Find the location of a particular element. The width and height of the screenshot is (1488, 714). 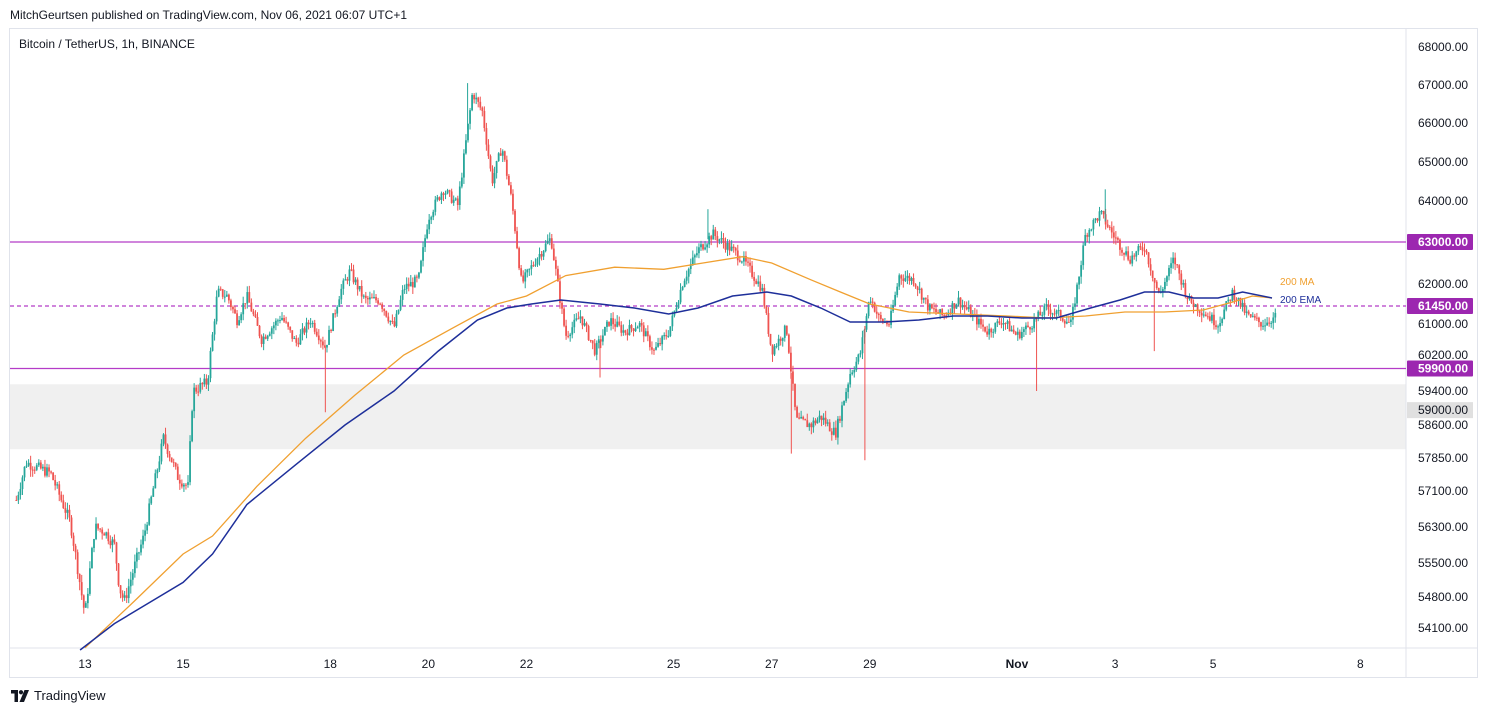

zone-price-tag is located at coordinates (1440, 410).